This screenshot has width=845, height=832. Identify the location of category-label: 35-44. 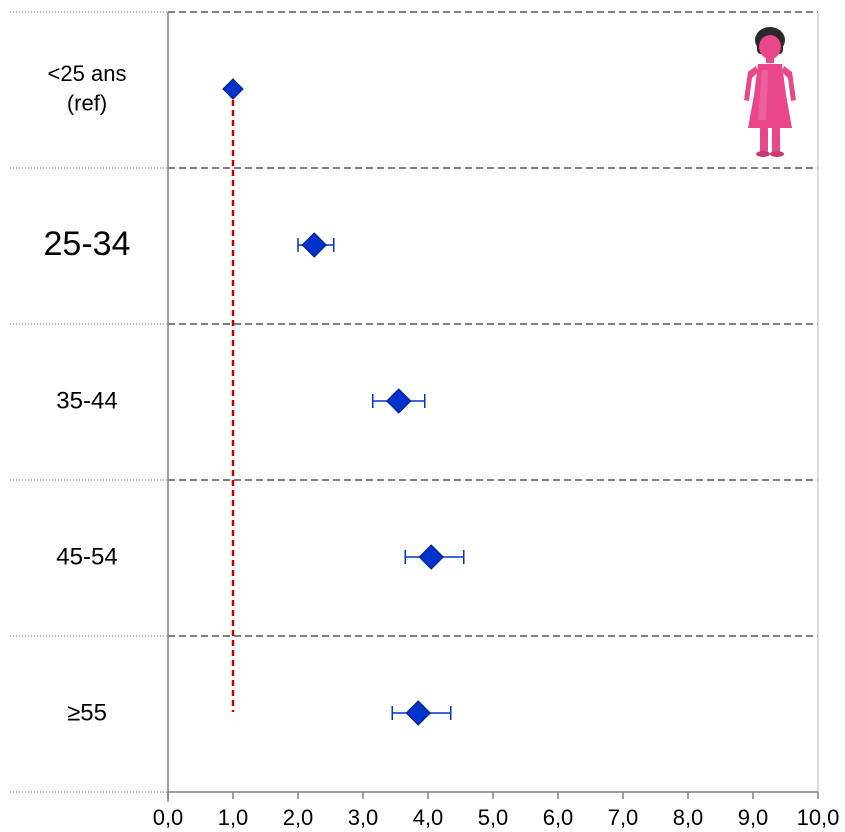
(86, 400).